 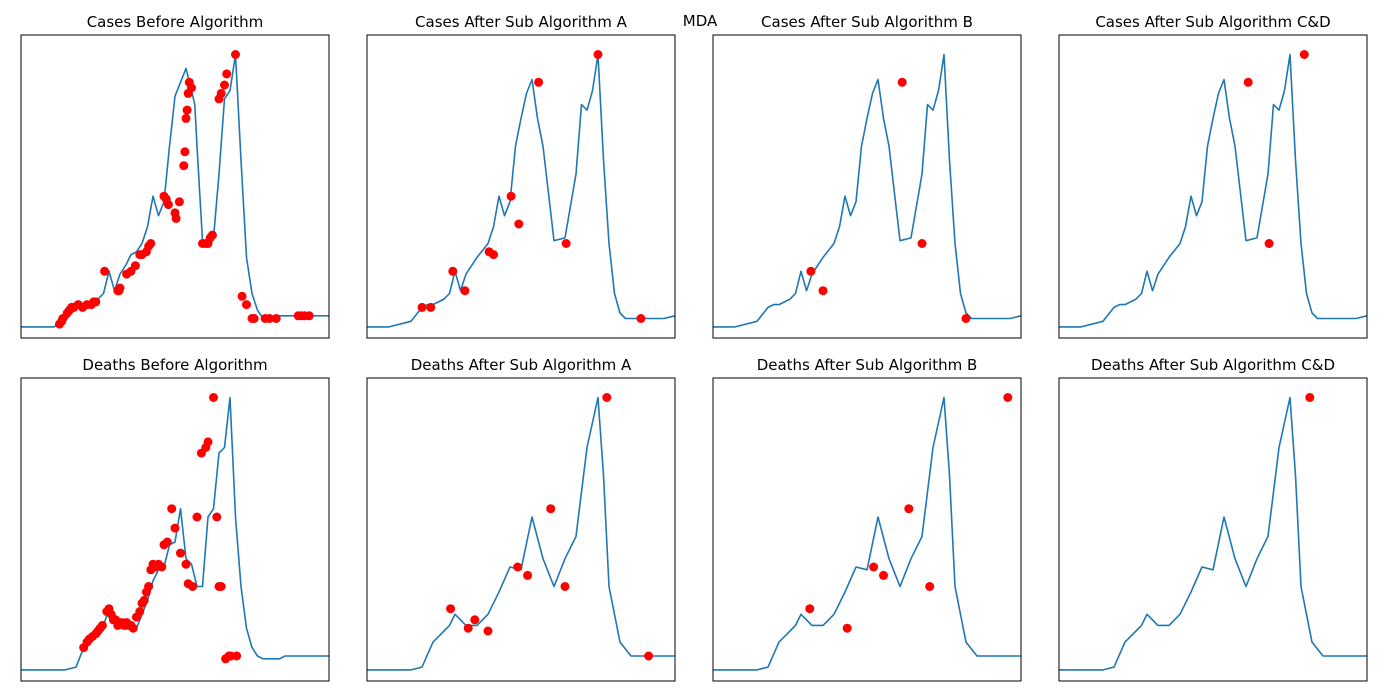 I want to click on subplot-title: Deaths After Sub Algorithm B, so click(x=867, y=365).